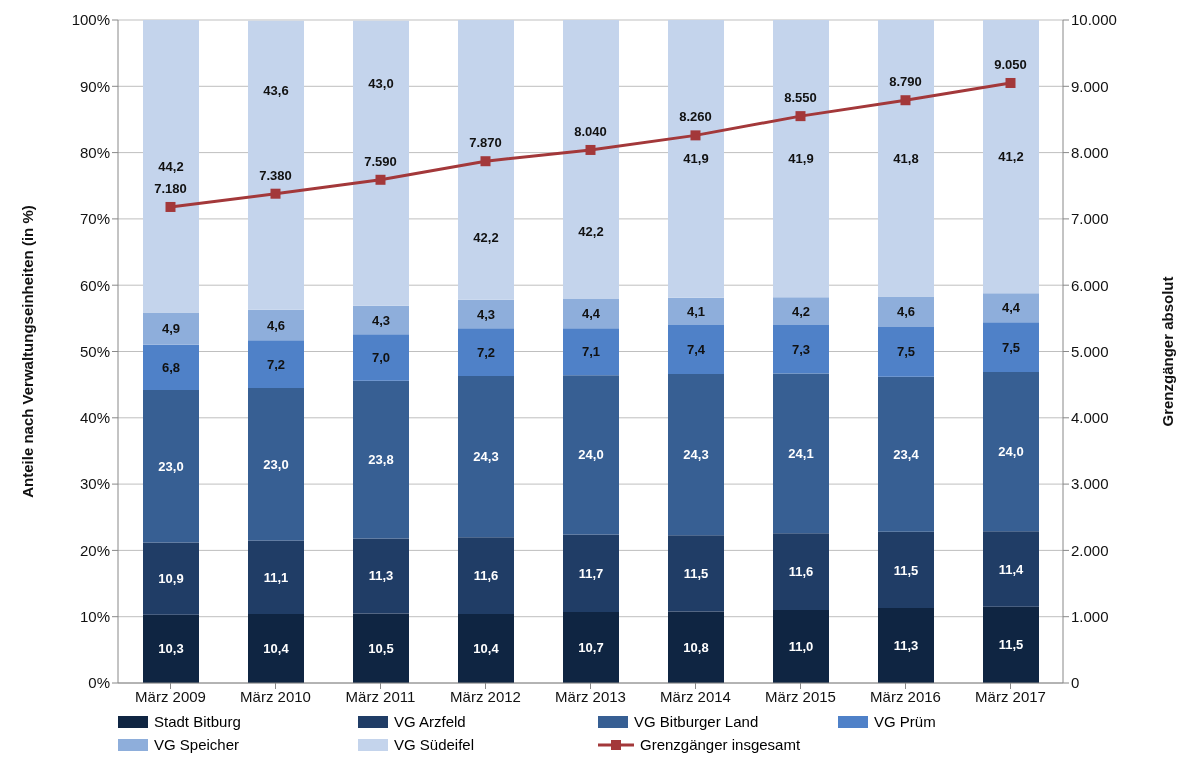 Image resolution: width=1199 pixels, height=769 pixels. What do you see at coordinates (90, 20) in the screenshot?
I see `y-tick-label: 100%` at bounding box center [90, 20].